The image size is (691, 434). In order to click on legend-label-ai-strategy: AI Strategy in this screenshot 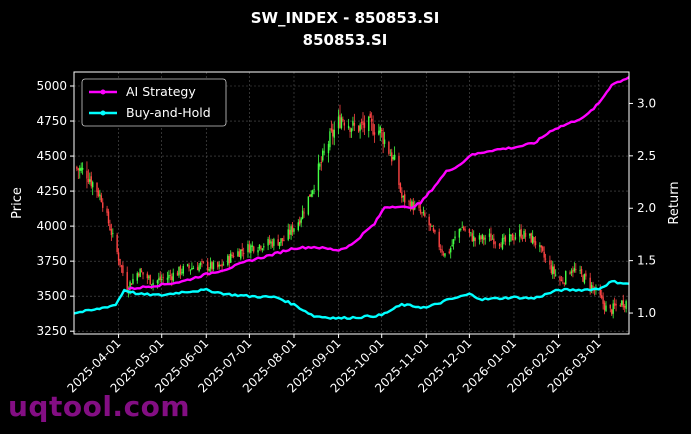, I will do `click(161, 91)`.